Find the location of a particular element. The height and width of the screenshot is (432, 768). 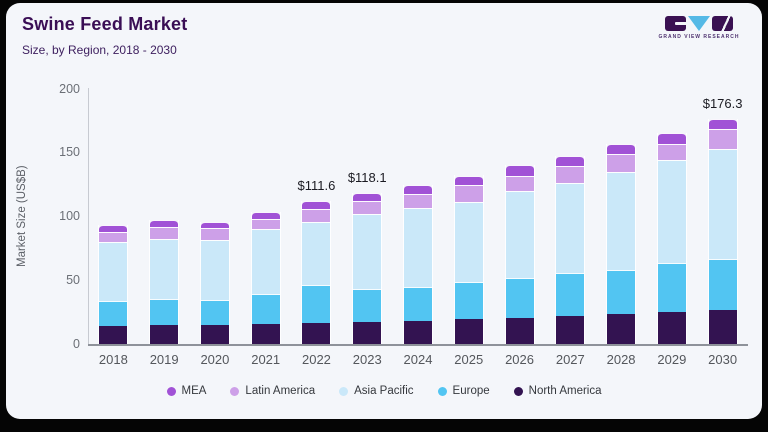

bar-2030 is located at coordinates (722, 231).